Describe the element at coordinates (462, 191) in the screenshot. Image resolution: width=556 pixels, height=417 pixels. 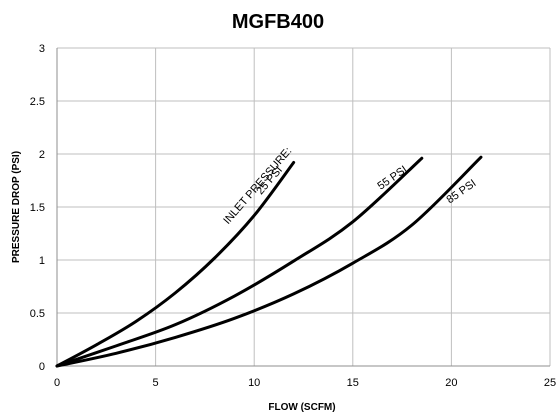
I see `series-annotation: 85 PSI` at that location.